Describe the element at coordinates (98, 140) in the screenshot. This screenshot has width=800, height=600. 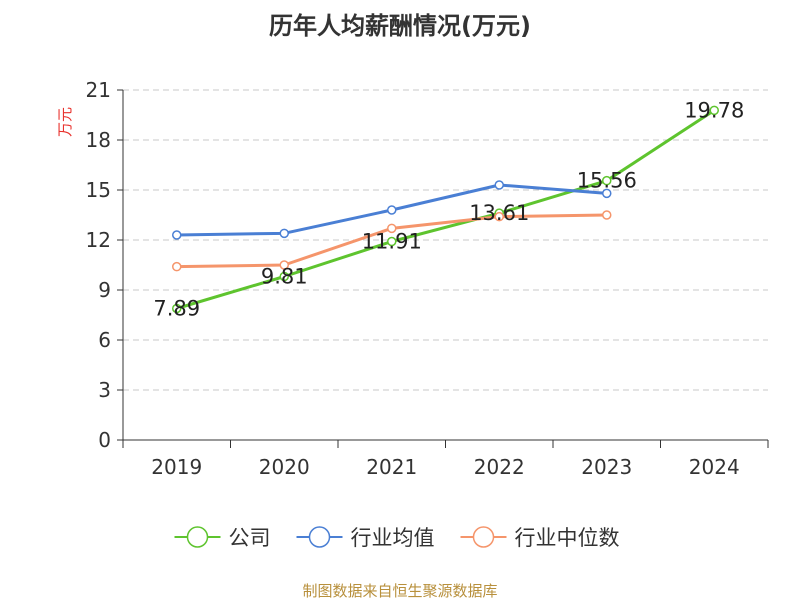
I see `y-tick-label-18: 18` at that location.